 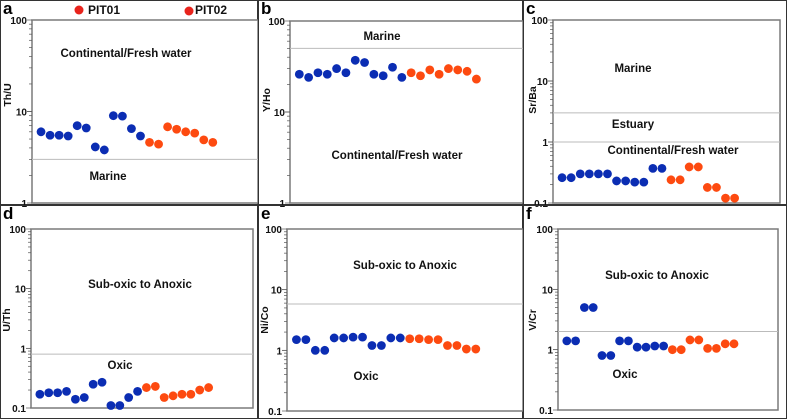 What do you see at coordinates (533, 320) in the screenshot?
I see `y-axis-label: V/Cr` at bounding box center [533, 320].